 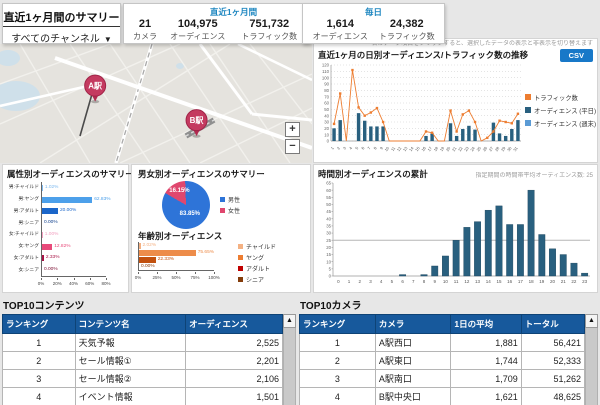 What do you see at coordinates (521, 281) in the screenshot?
I see `svg-text: 17` at bounding box center [521, 281].